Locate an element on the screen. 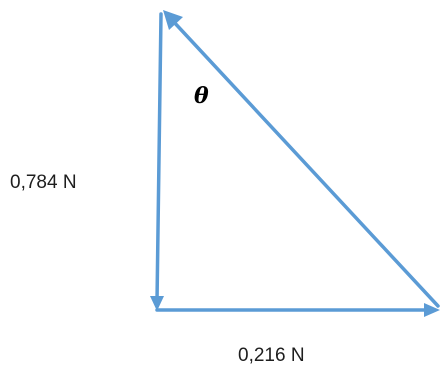 The width and height of the screenshot is (443, 365). vertical-force-arrowhead is located at coordinates (157, 303).